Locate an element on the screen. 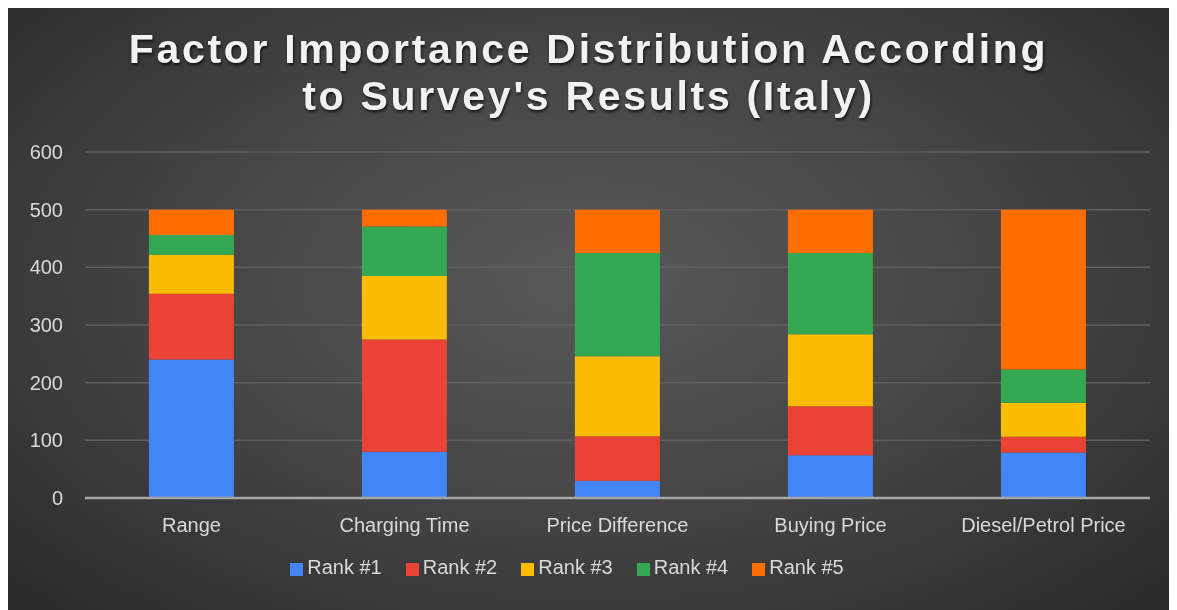  x-tick-label: Diesel/Petrol Price is located at coordinates (1043, 525).